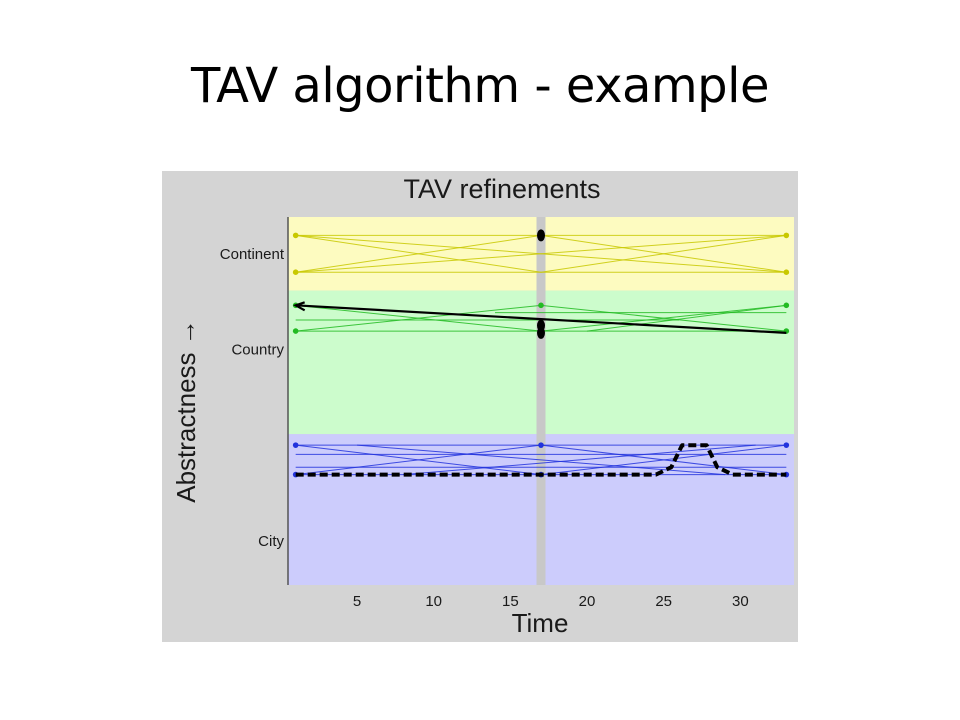 This screenshot has width=960, height=720. What do you see at coordinates (541, 401) in the screenshot?
I see `highlight-column` at bounding box center [541, 401].